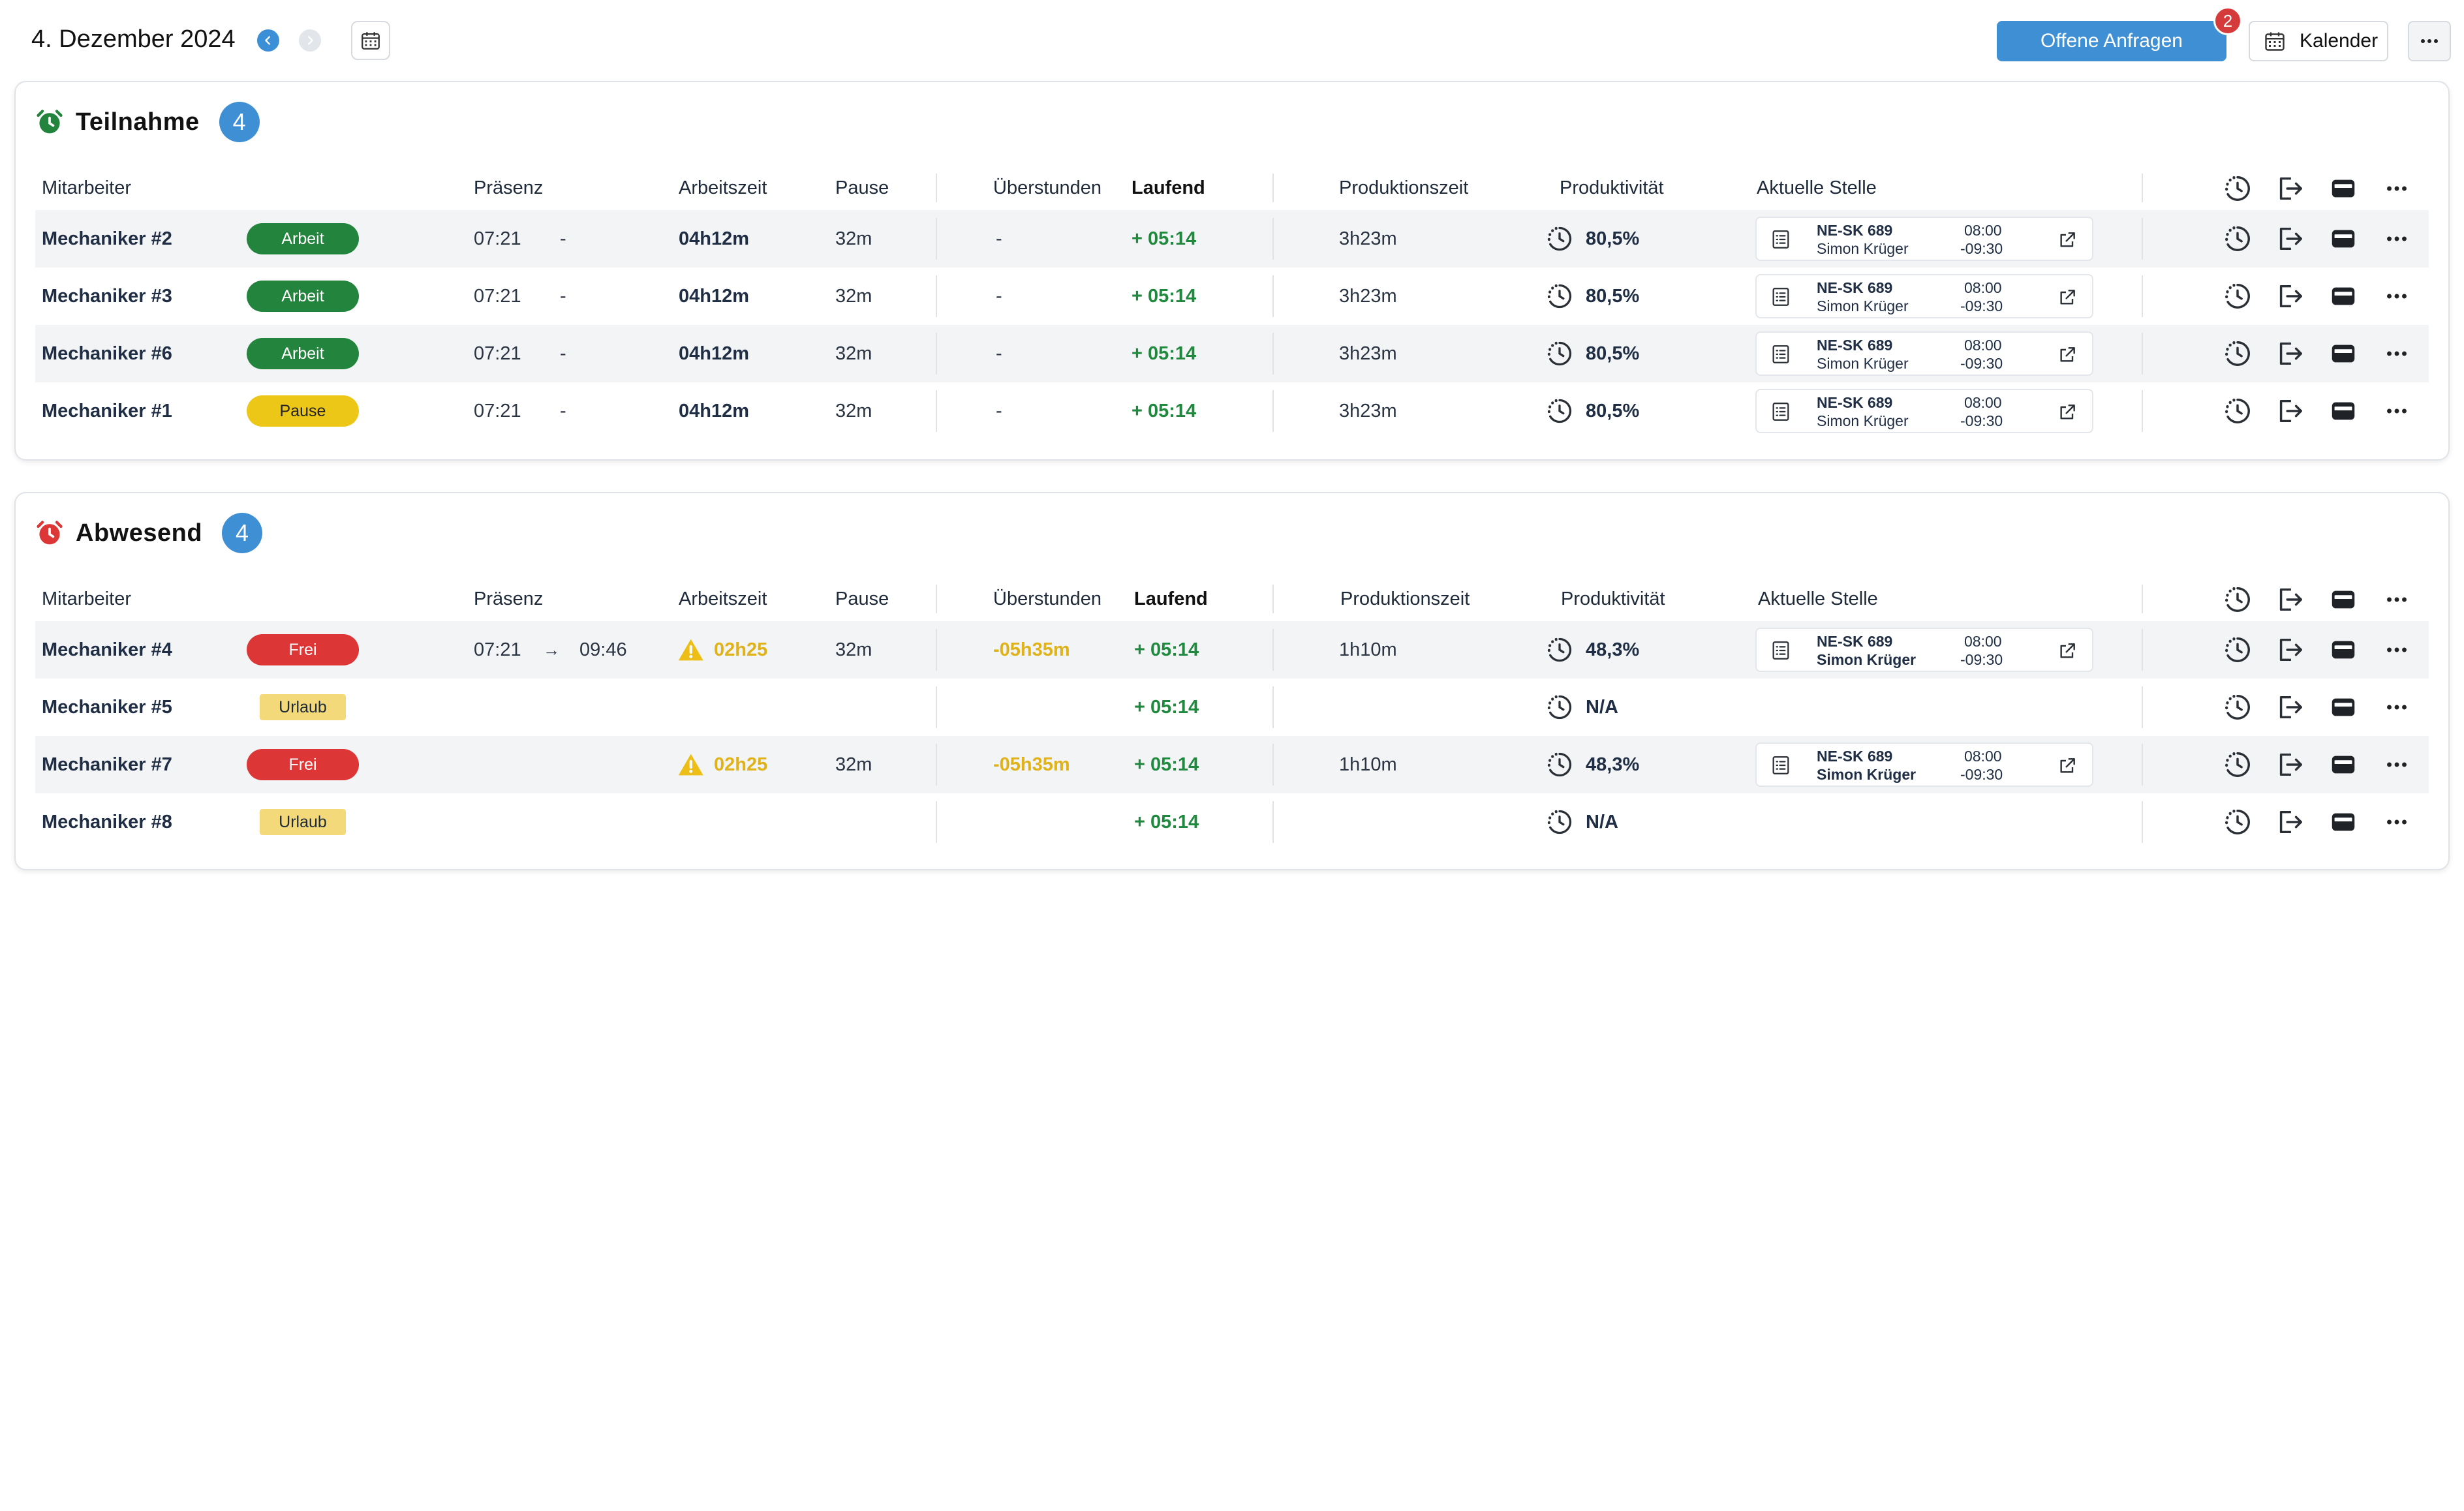 The image size is (2464, 1511). I want to click on produktionszeit-value: 1h10m, so click(1368, 764).